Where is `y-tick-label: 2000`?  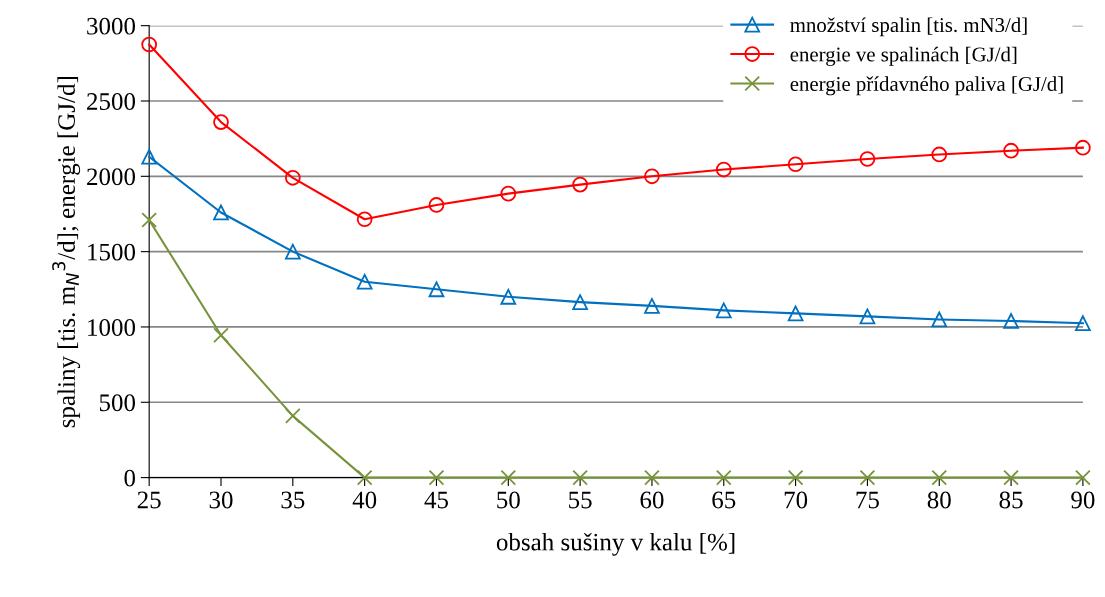
y-tick-label: 2000 is located at coordinates (111, 177).